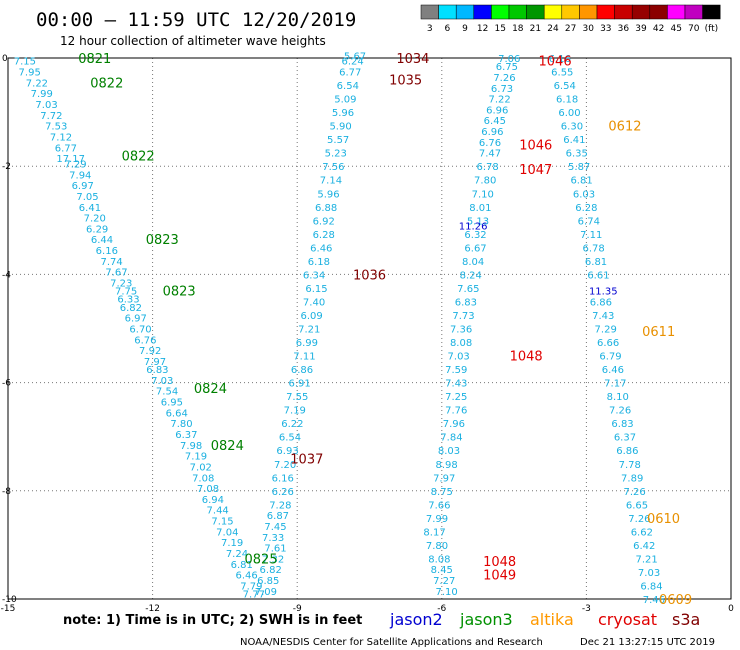 Image resolution: width=740 pixels, height=650 pixels. Describe the element at coordinates (352, 62) in the screenshot. I see `wave-height-label: 6.24` at that location.